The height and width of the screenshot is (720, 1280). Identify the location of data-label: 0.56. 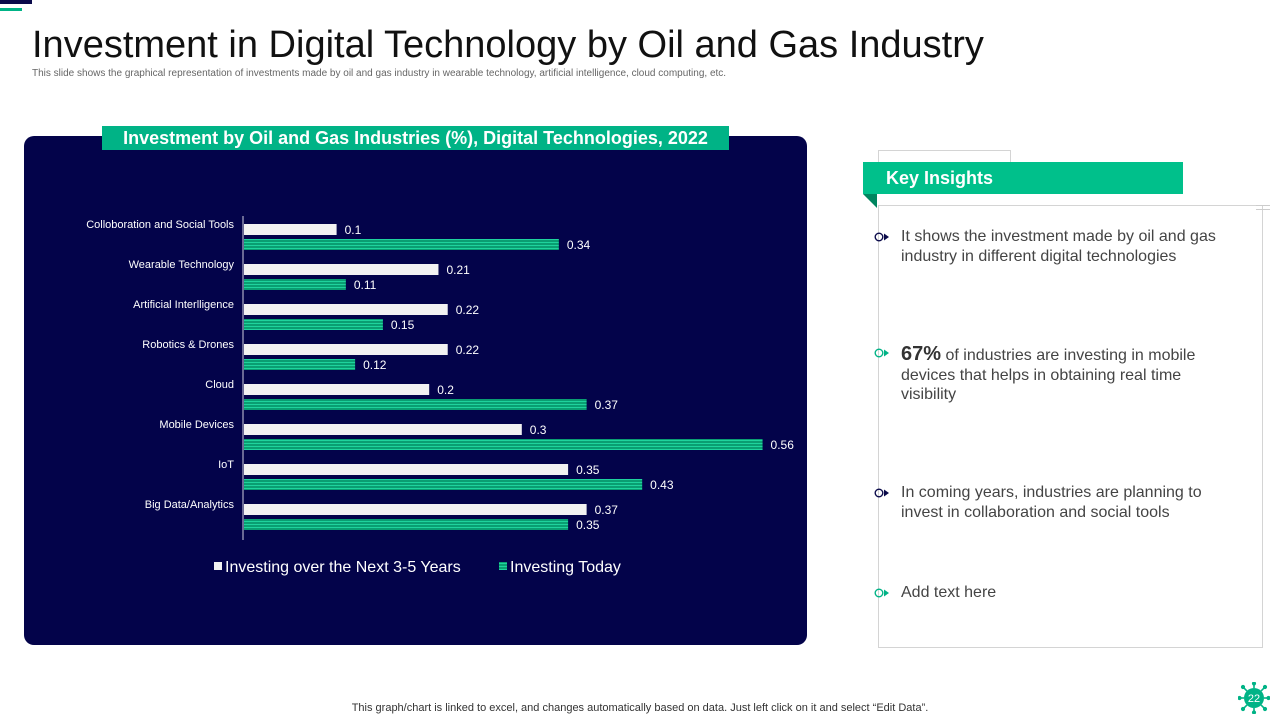
(783, 445).